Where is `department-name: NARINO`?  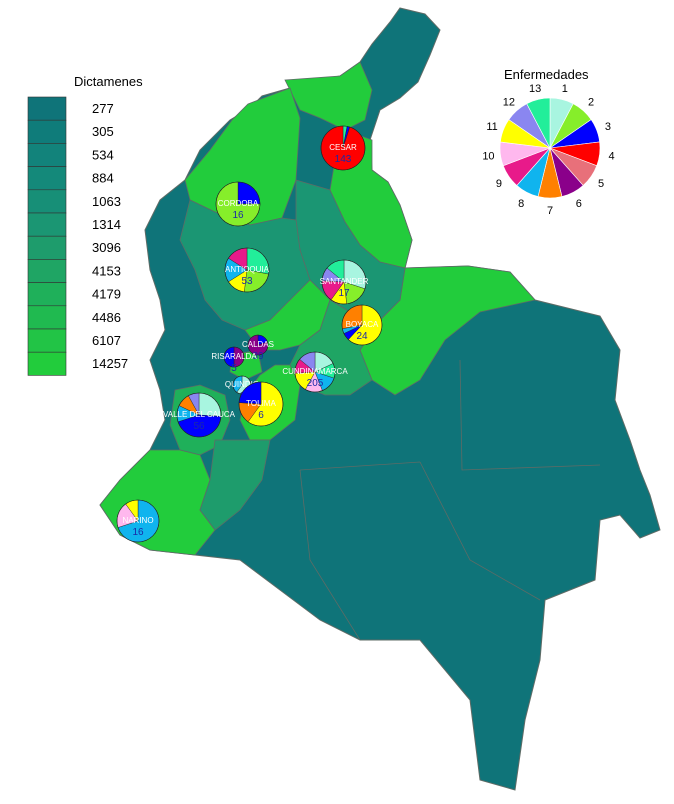
department-name: NARINO is located at coordinates (137, 520).